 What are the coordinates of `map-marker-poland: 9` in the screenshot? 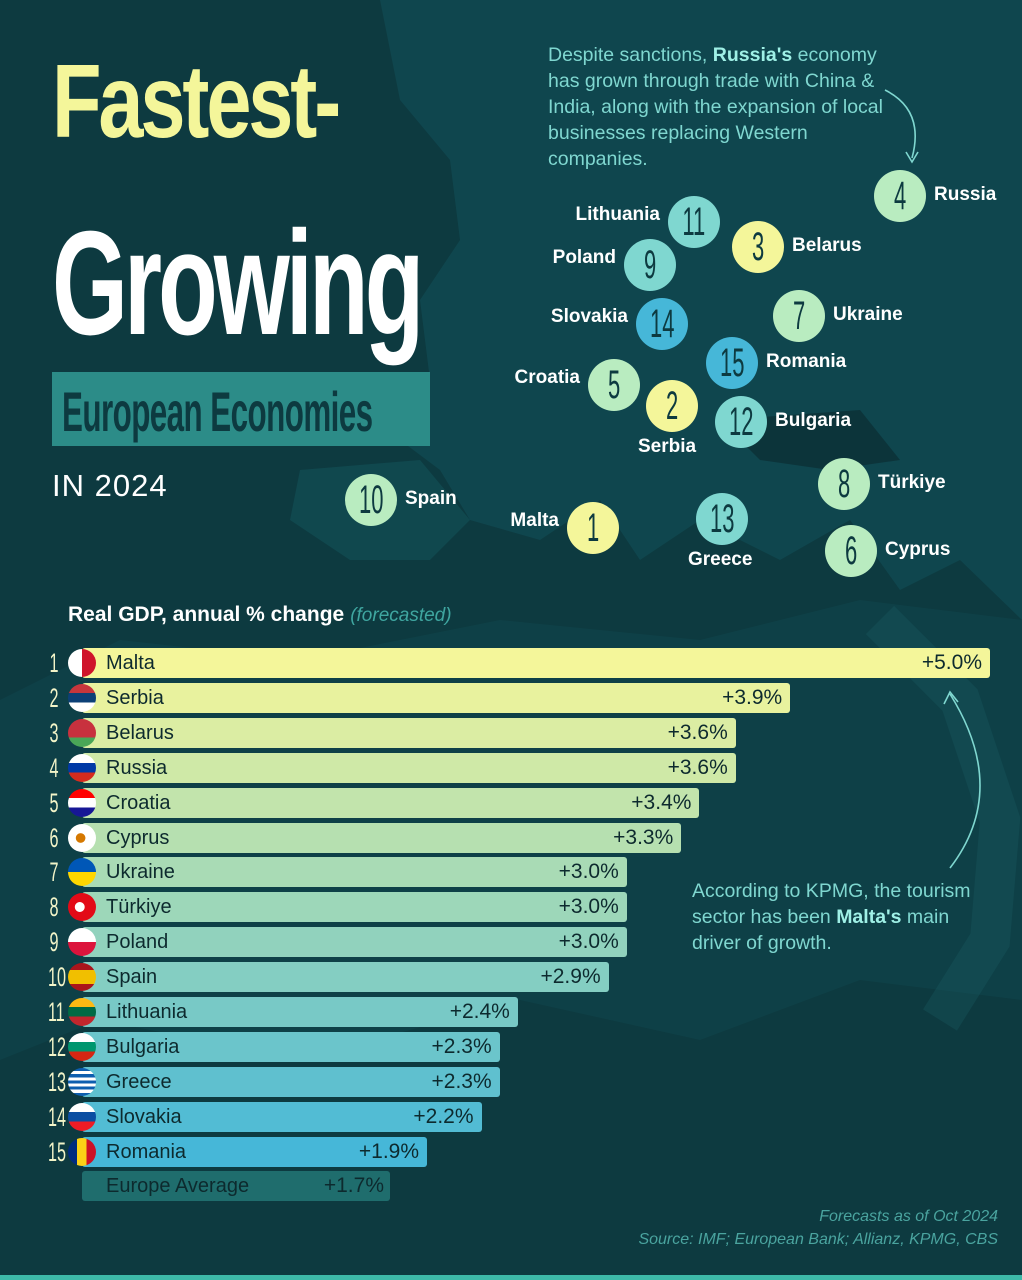 It's located at (650, 265).